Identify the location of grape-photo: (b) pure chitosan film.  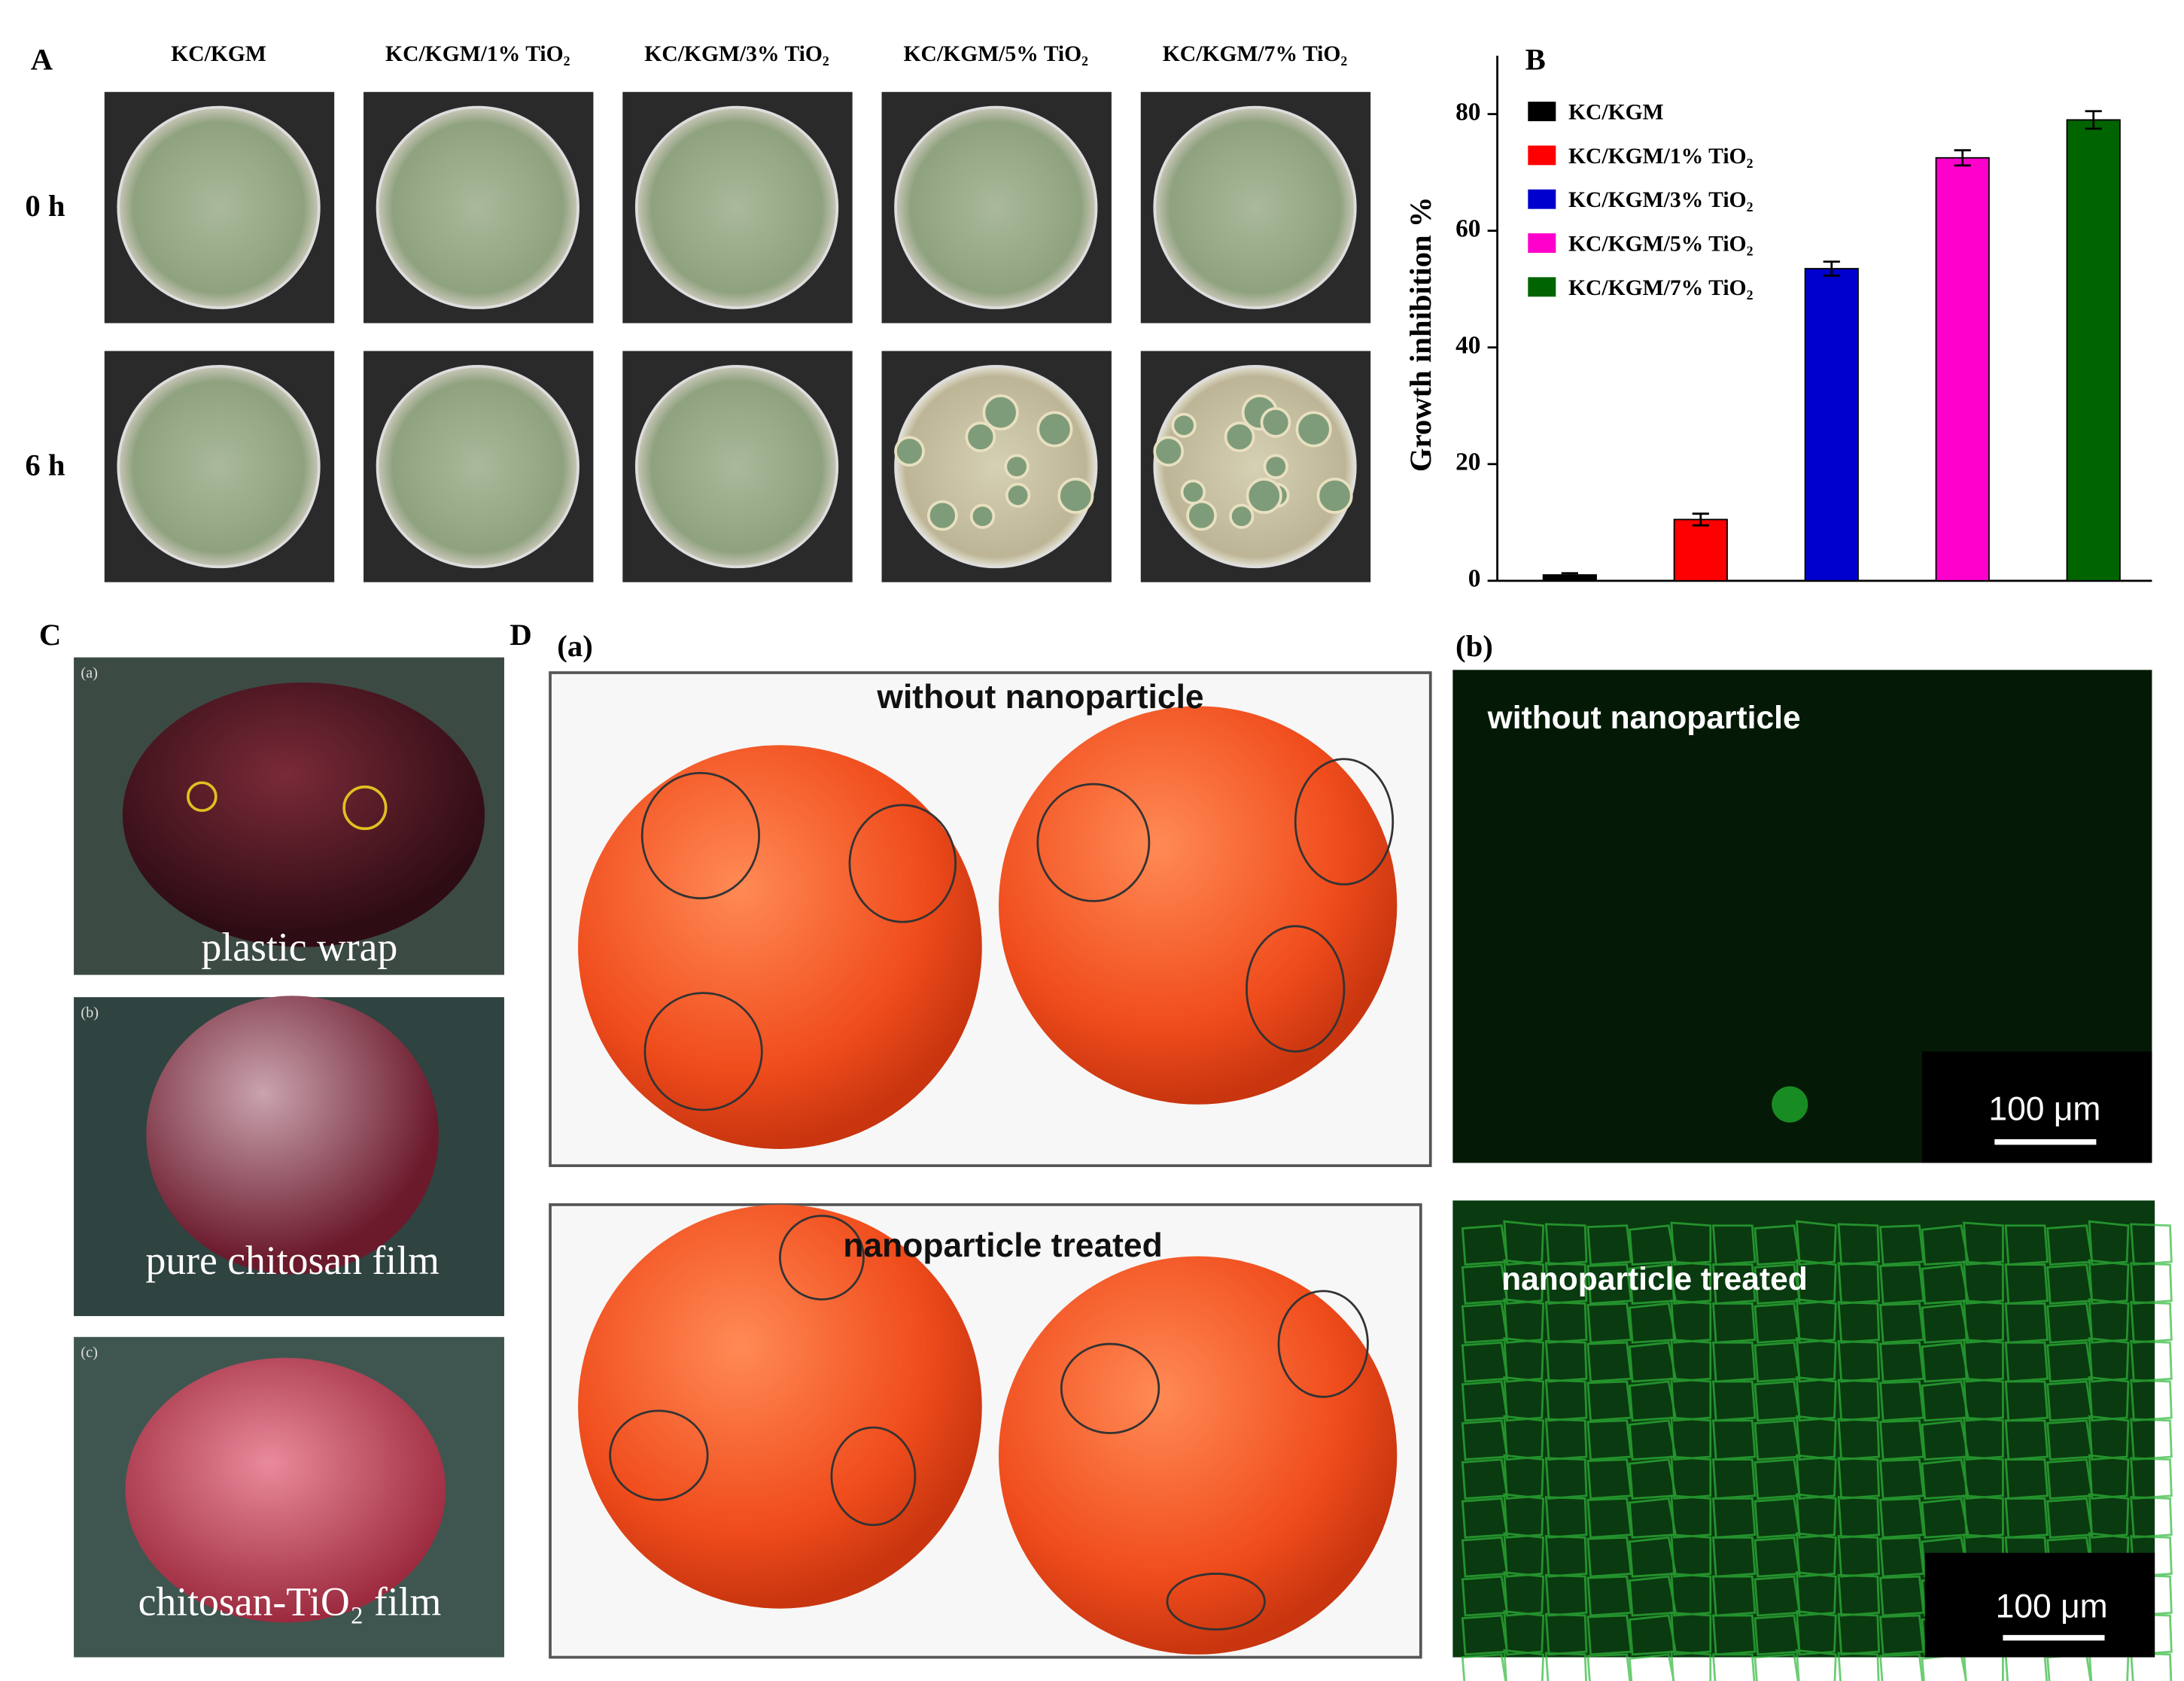
(289, 1156).